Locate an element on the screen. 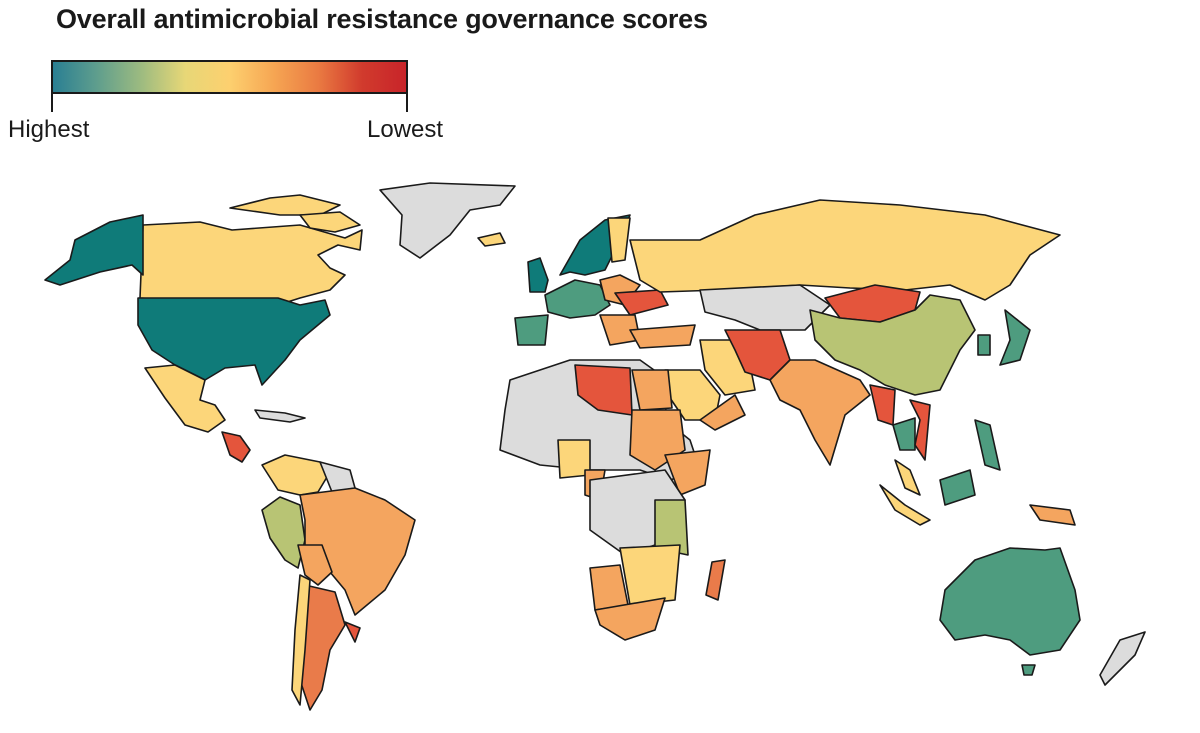  region-egypt is located at coordinates (652, 390).